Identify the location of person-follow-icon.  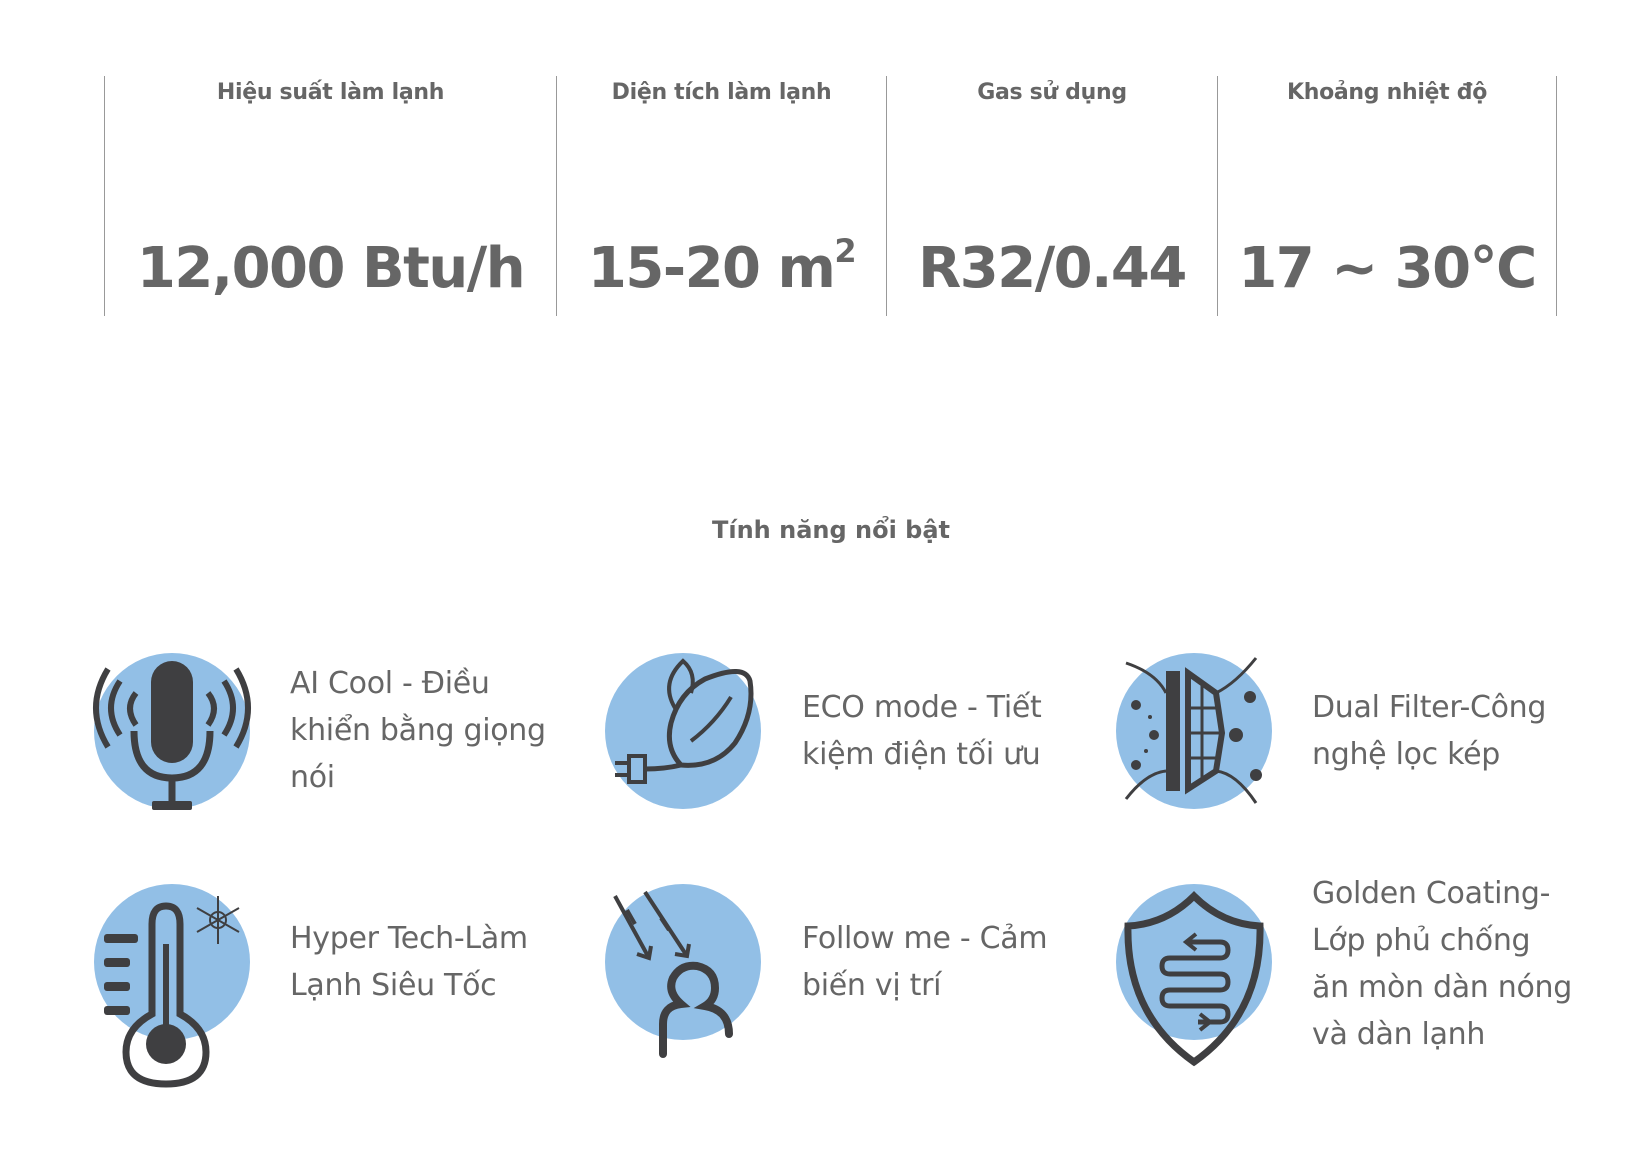
(683, 971).